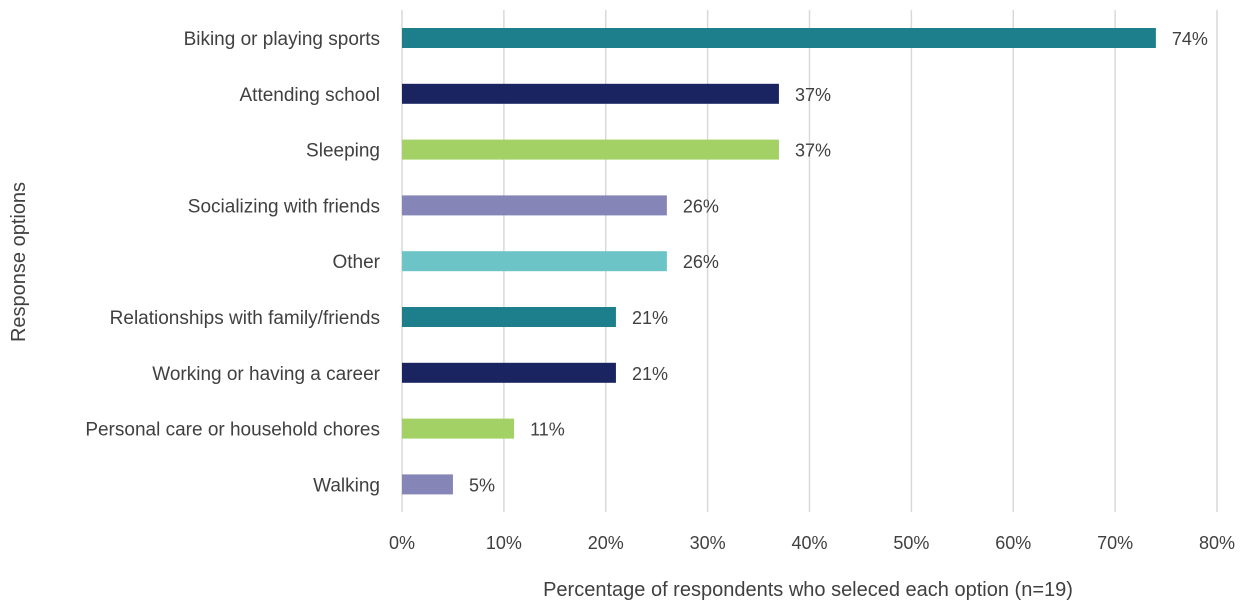  What do you see at coordinates (266, 374) in the screenshot?
I see `category-label-7: Working or having a career` at bounding box center [266, 374].